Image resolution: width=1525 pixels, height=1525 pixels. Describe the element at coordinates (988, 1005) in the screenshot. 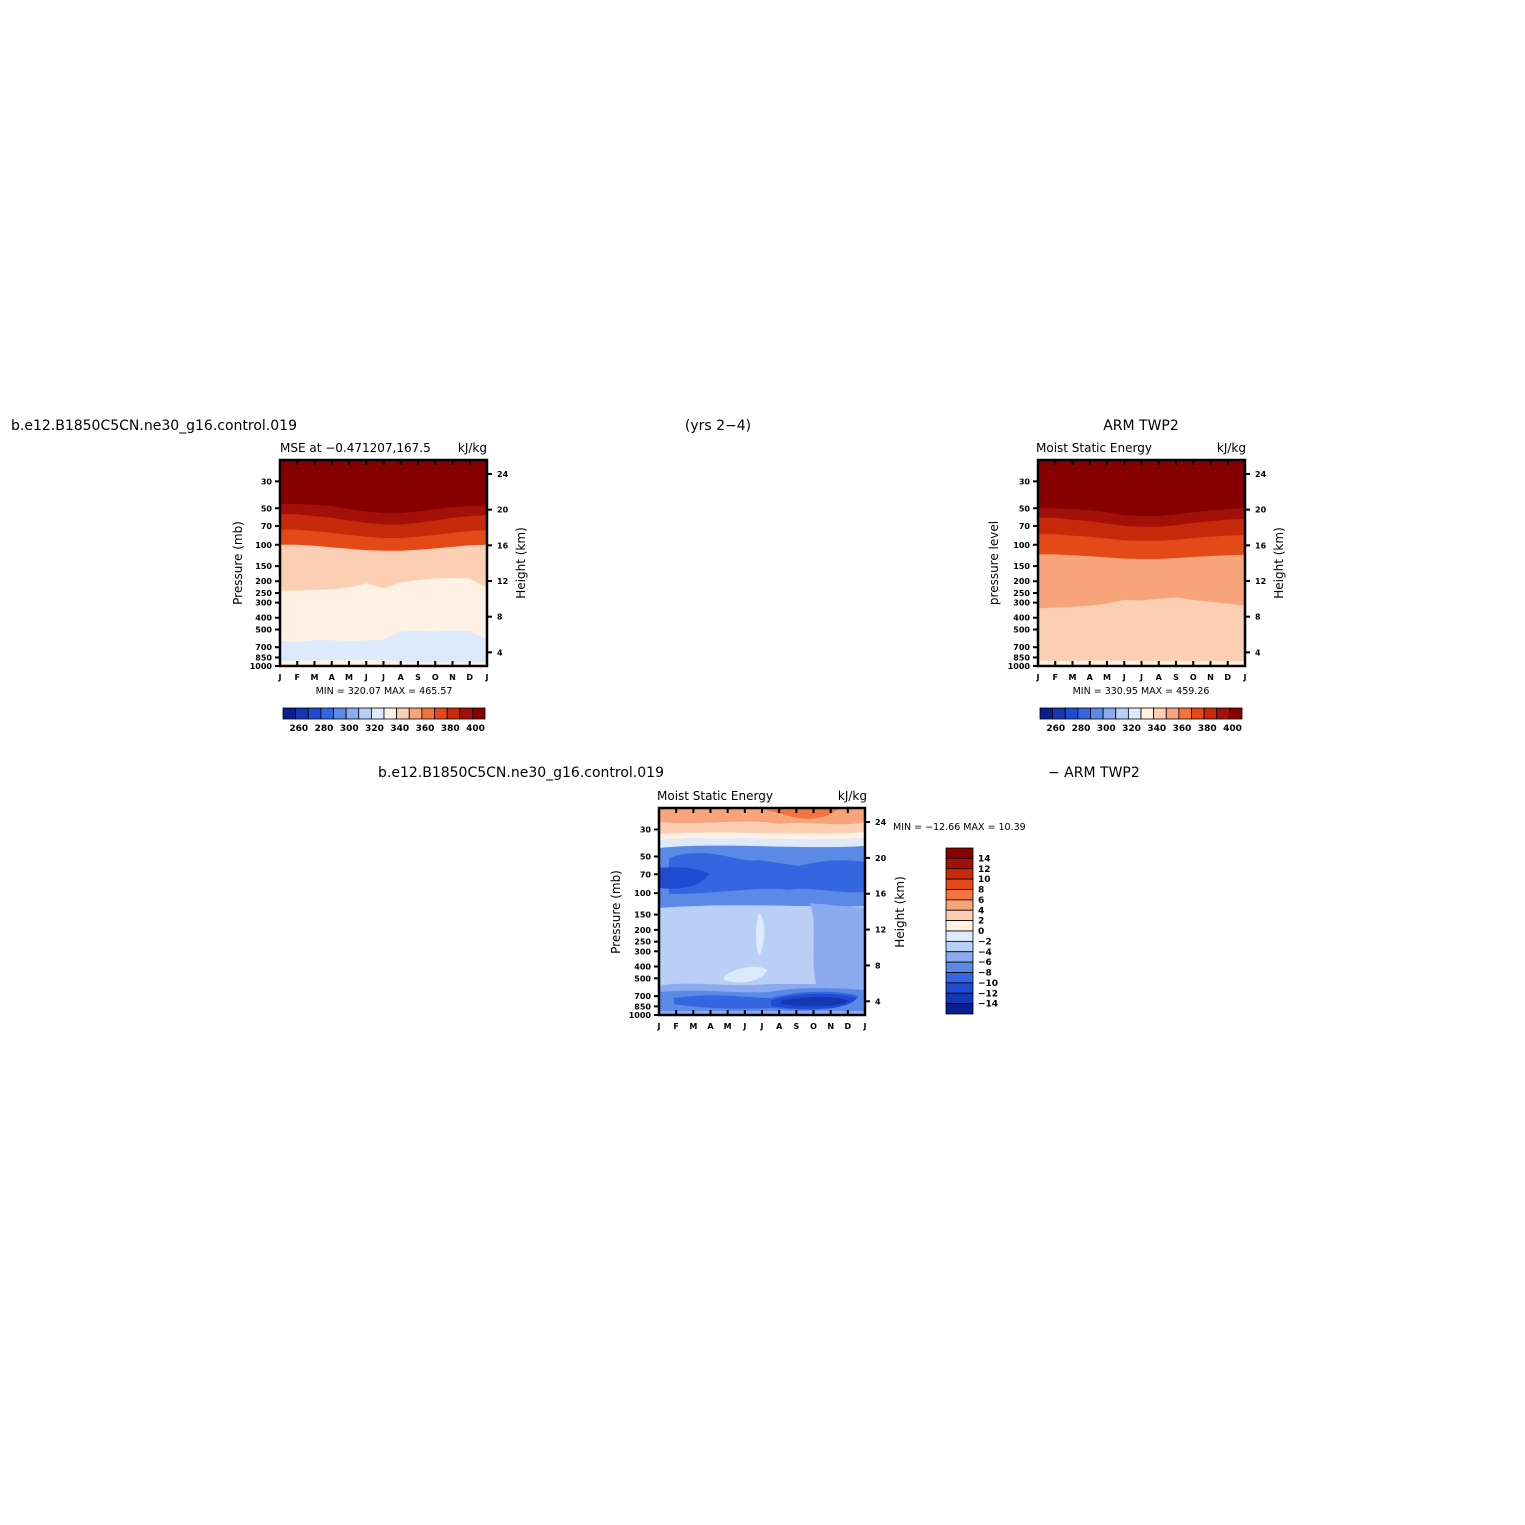

I see `colorbar-label: −14` at that location.